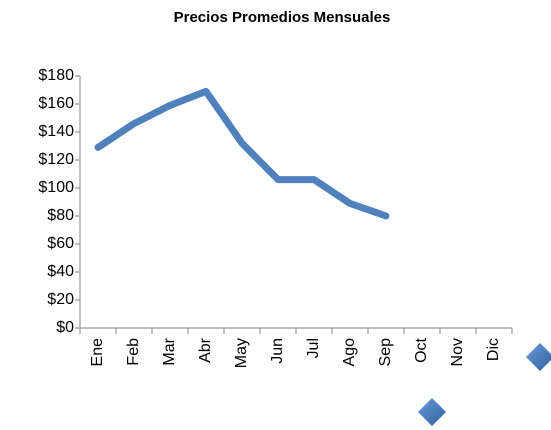 This screenshot has height=430, width=551. I want to click on x-tick-label: Ago, so click(349, 352).